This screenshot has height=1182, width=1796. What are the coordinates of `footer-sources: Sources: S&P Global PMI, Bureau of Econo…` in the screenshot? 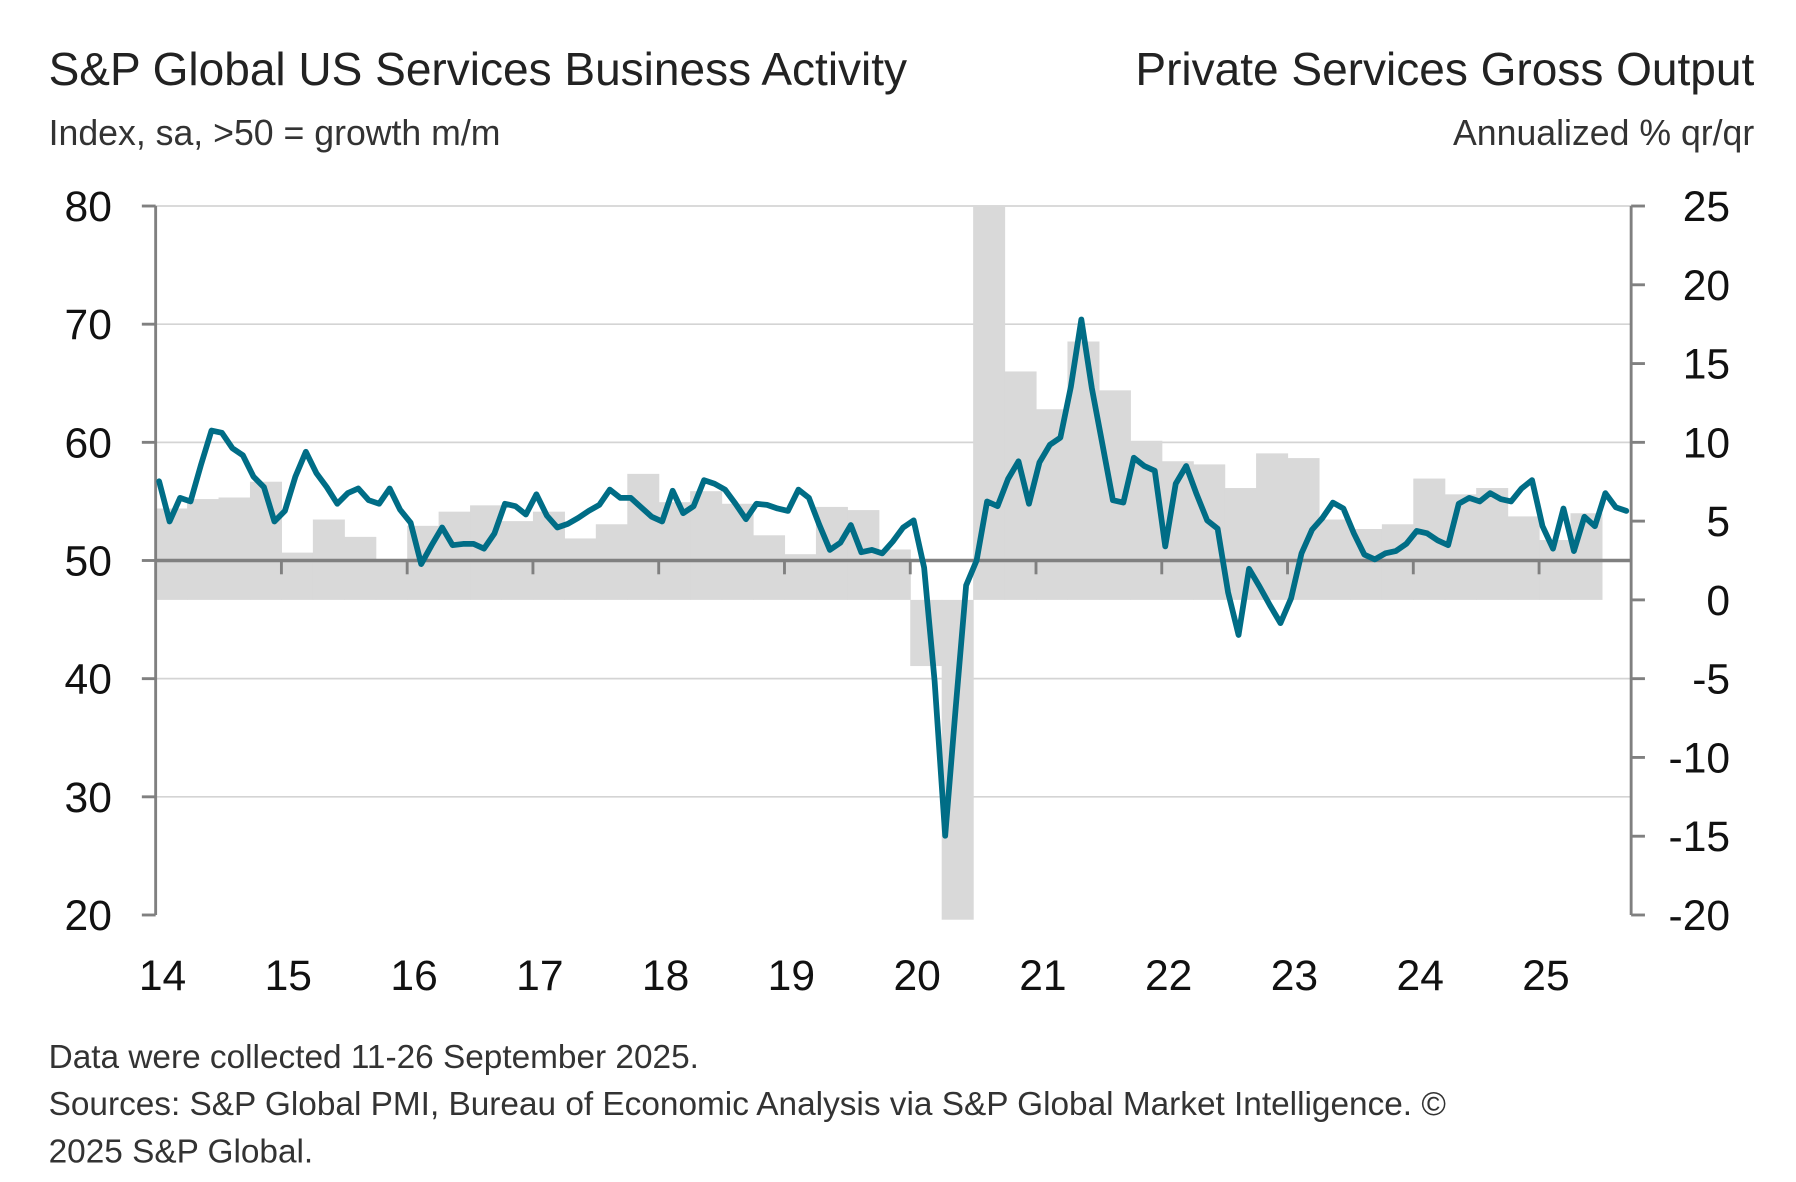 It's located at (748, 1104).